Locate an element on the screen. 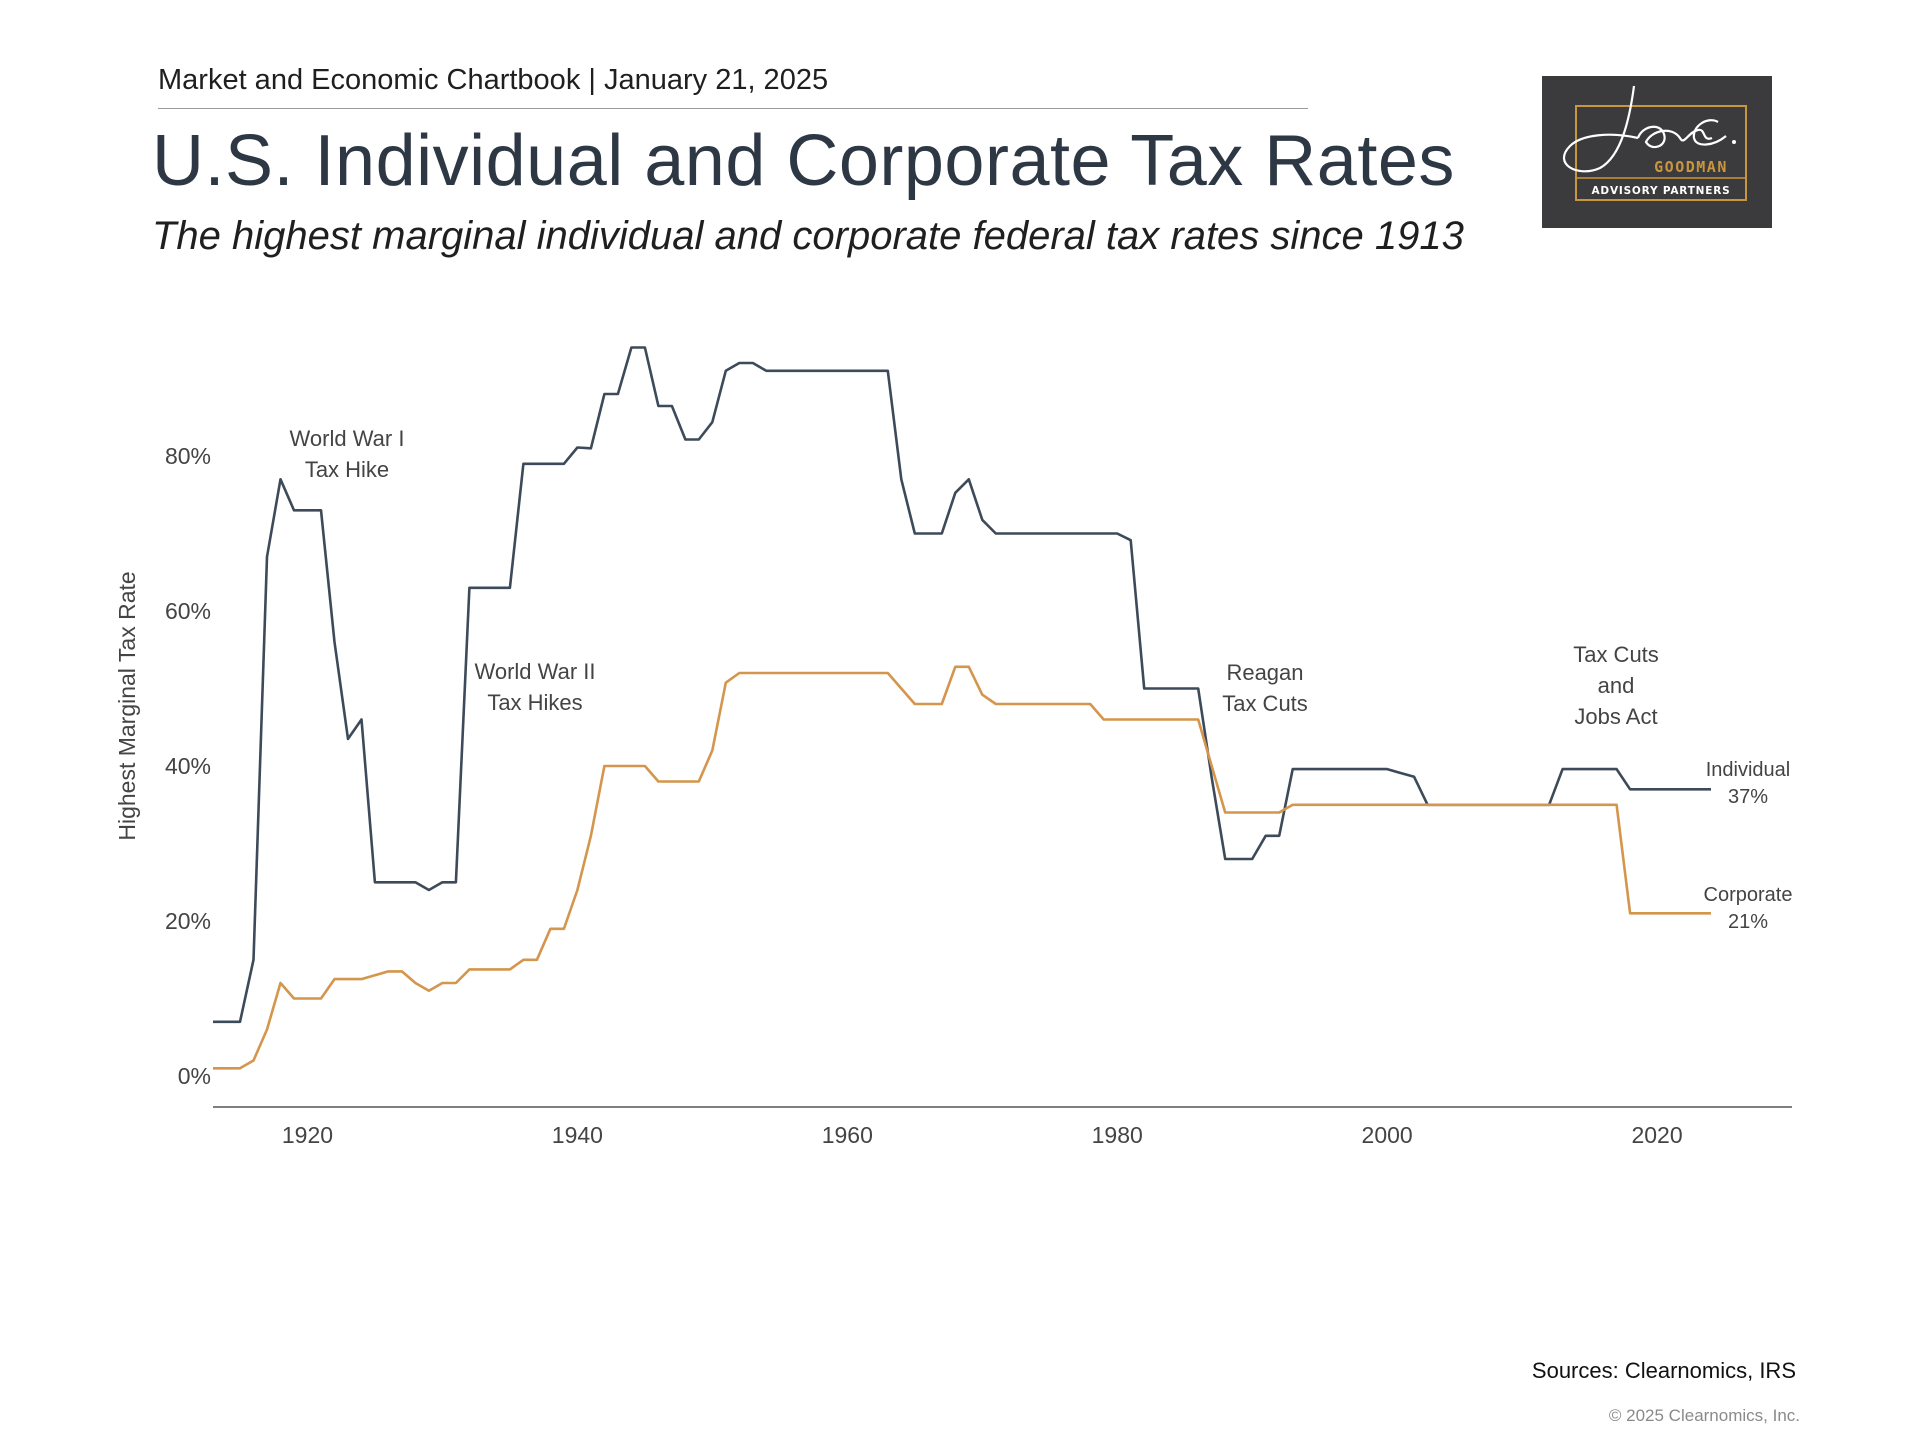  annotation-ww2-line: World War II is located at coordinates (534, 671).